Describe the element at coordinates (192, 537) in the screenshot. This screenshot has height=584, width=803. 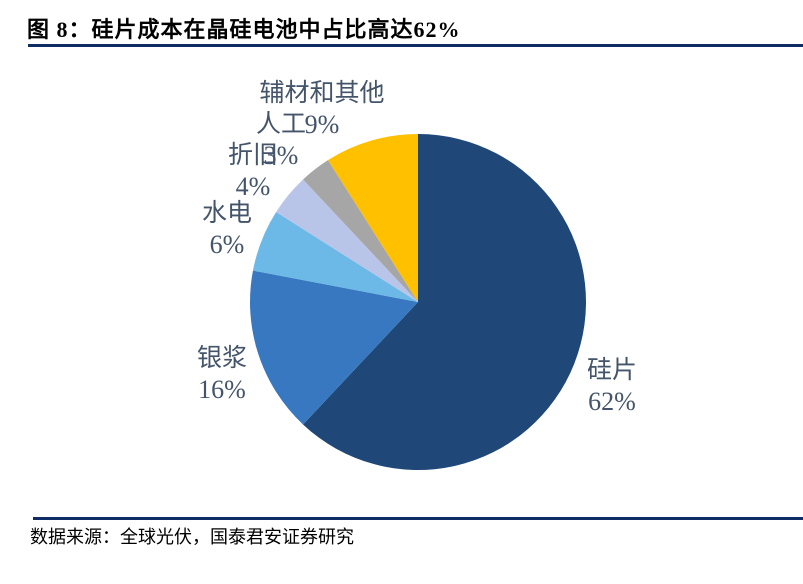
I see `data-source-text: 数据来源：全球光伏，国泰君安证券研究` at that location.